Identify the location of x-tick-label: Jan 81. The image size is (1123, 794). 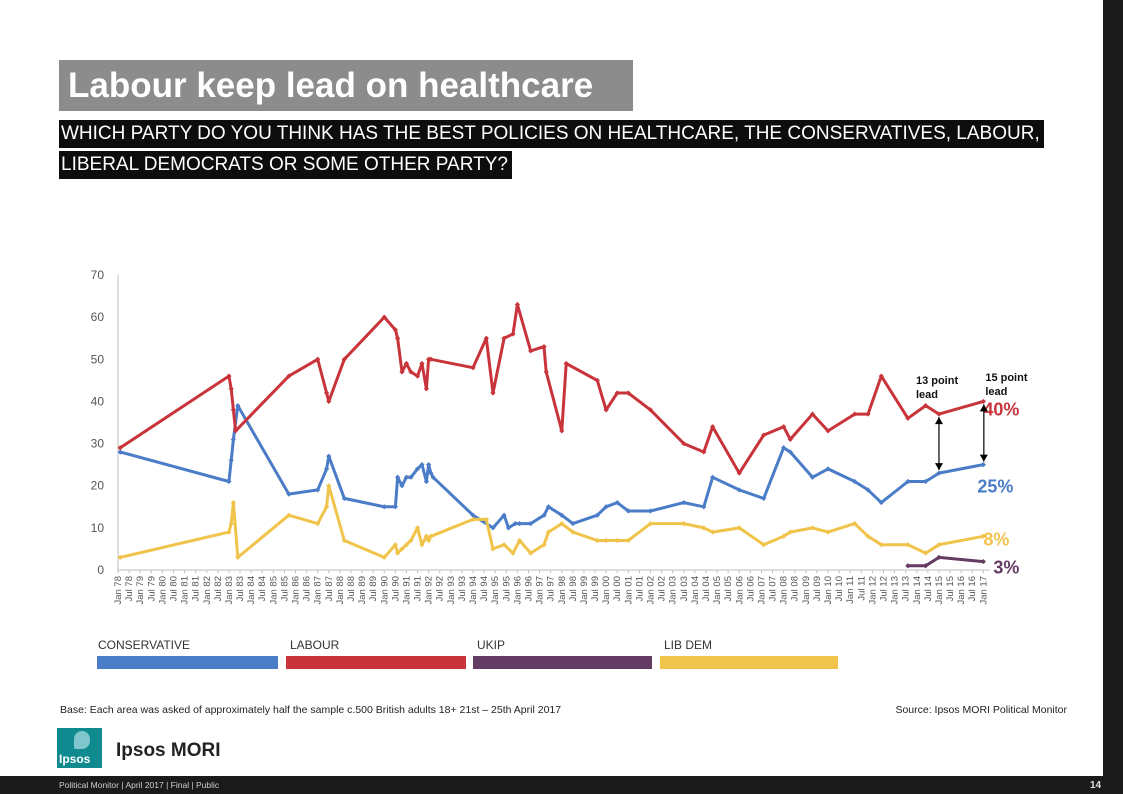
(185, 590).